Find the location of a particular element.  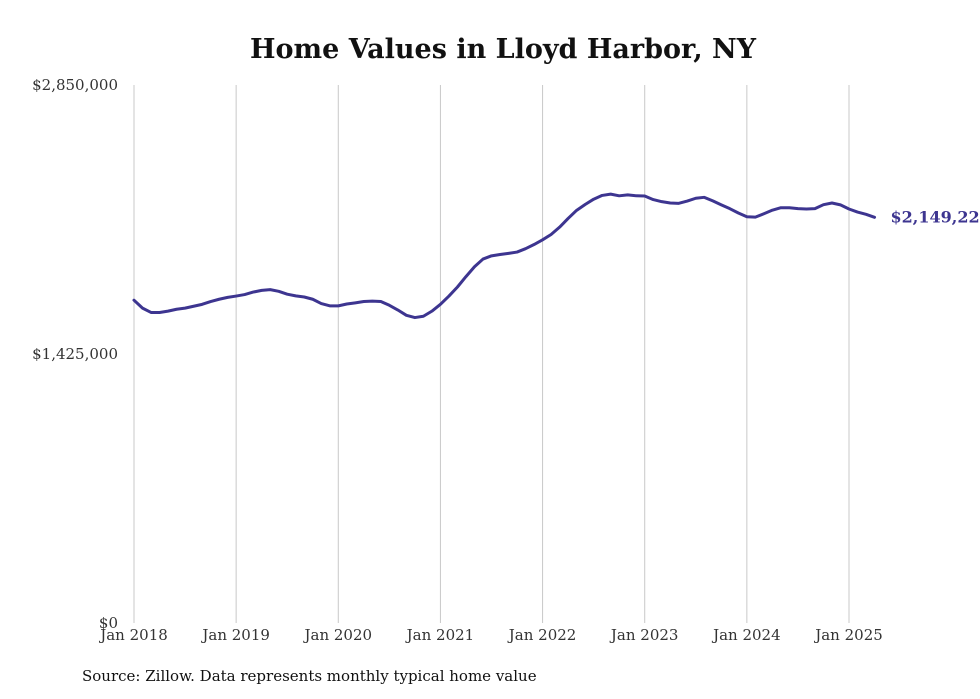

y-axis-ticks: $0 $1,425,000 $2,850,000 is located at coordinates (75, 354).